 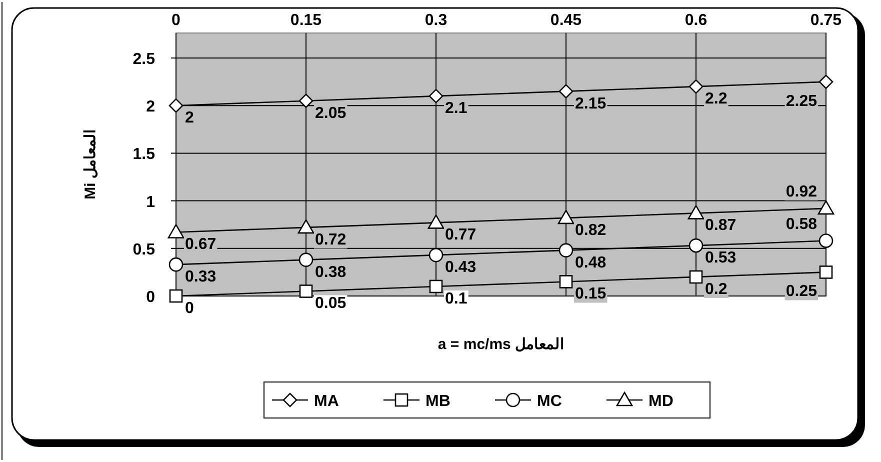 What do you see at coordinates (330, 303) in the screenshot?
I see `data-label: 0.05` at bounding box center [330, 303].